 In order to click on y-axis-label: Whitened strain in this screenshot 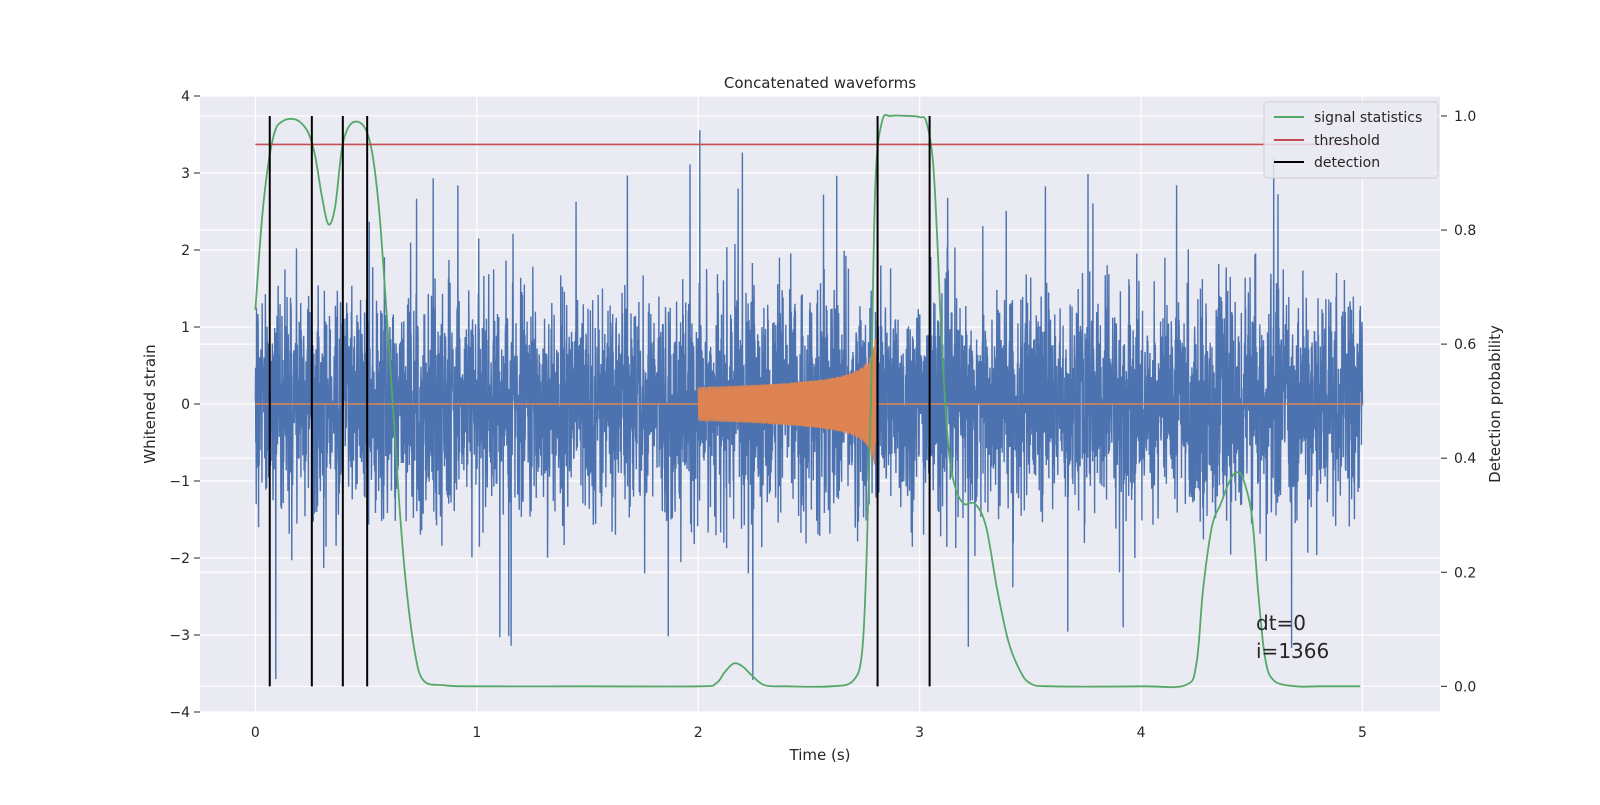, I will do `click(150, 403)`.